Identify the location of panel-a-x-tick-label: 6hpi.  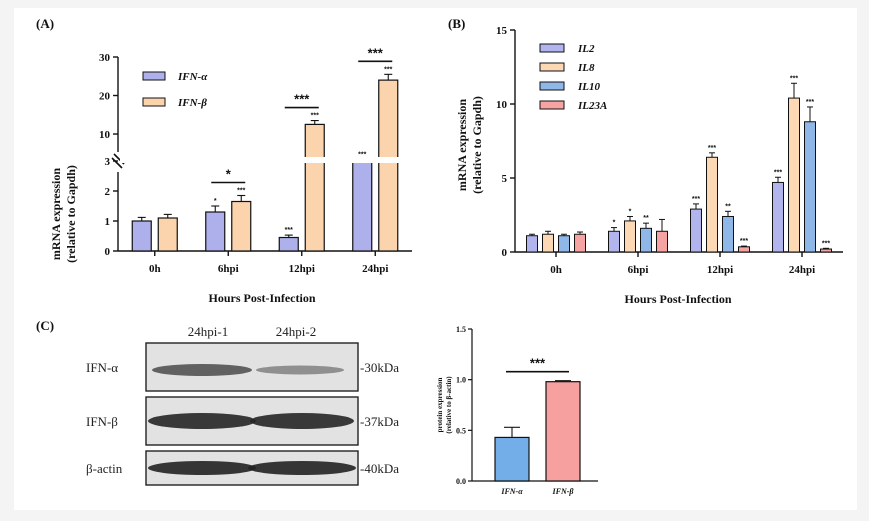
(228, 269).